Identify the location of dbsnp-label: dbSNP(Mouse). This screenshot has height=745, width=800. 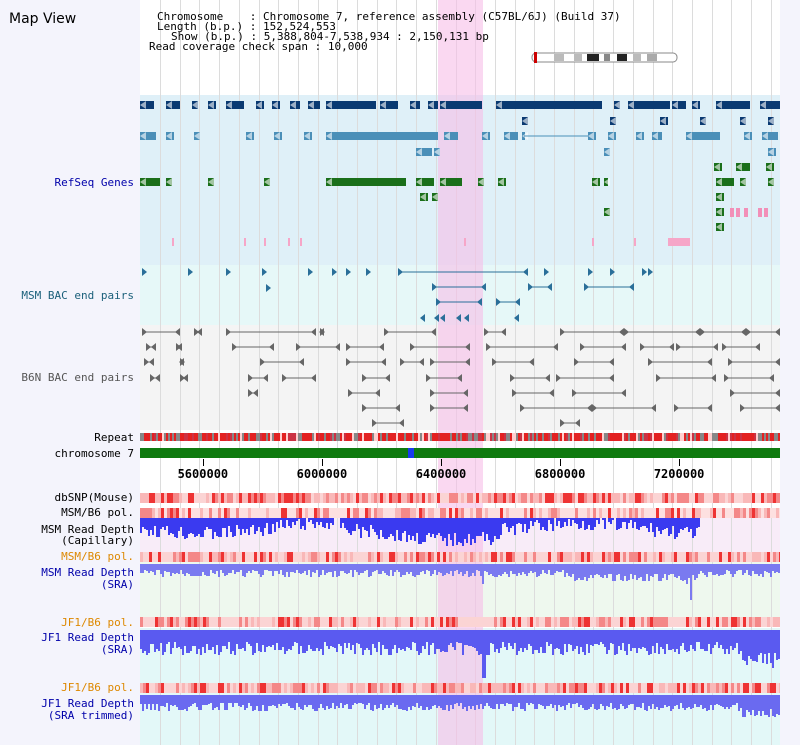
(94, 497).